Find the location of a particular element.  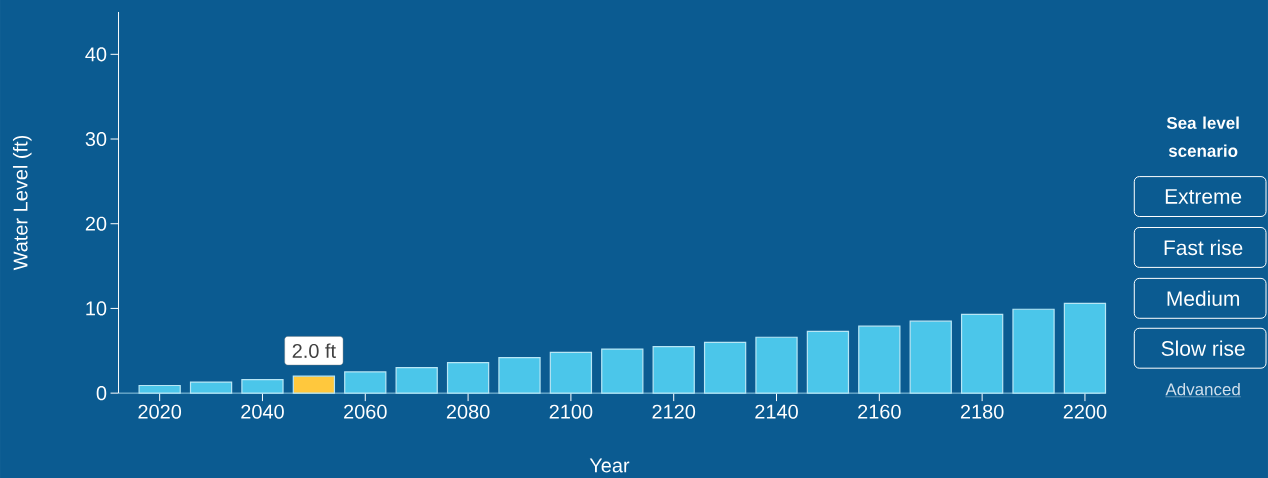

x-tick-label: 2160 is located at coordinates (879, 411).